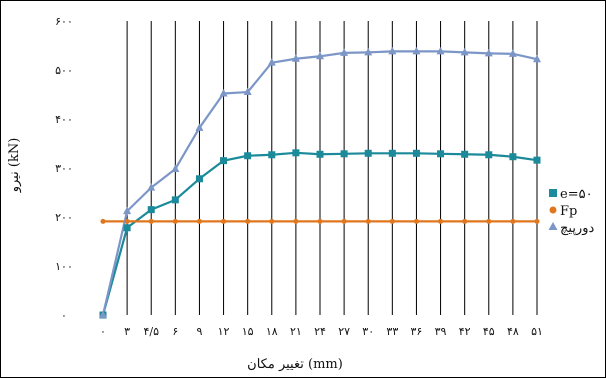  I want to click on x-tick-label: ۳۶, so click(417, 331).